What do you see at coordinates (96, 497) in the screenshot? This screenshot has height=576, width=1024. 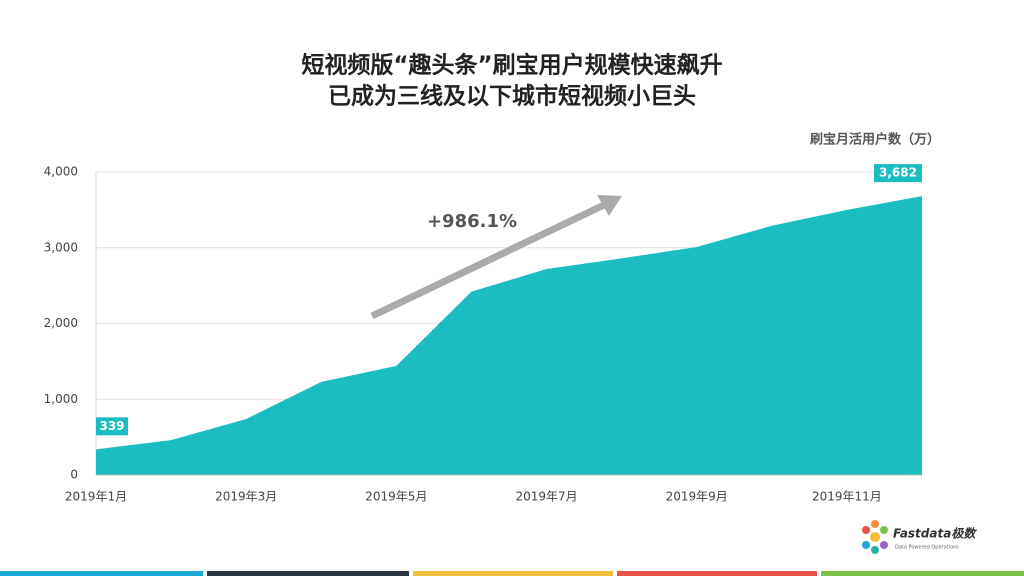 I see `x-tick-label: 2019年1月` at bounding box center [96, 497].